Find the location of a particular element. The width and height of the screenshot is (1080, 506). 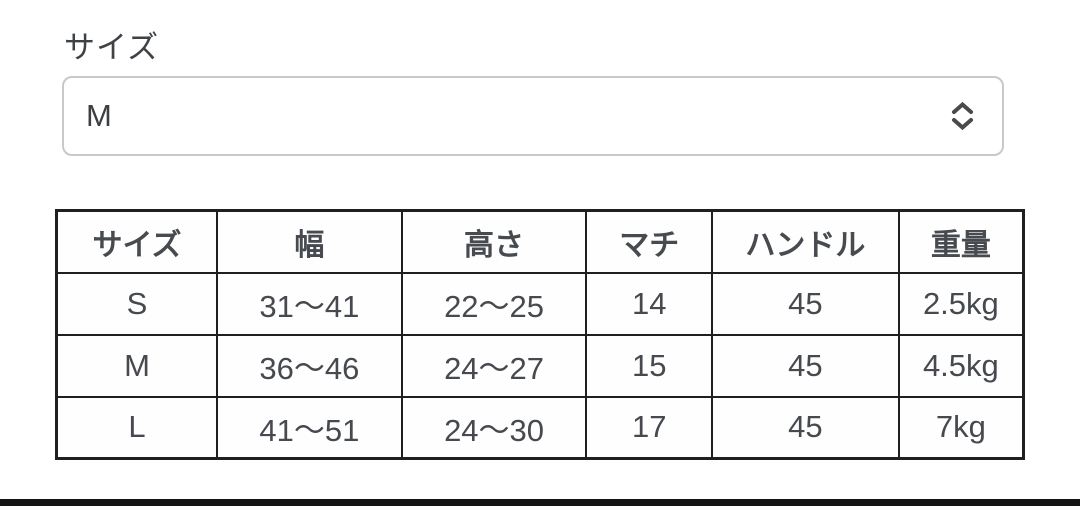

unfold-chevrons-icon is located at coordinates (962, 116).